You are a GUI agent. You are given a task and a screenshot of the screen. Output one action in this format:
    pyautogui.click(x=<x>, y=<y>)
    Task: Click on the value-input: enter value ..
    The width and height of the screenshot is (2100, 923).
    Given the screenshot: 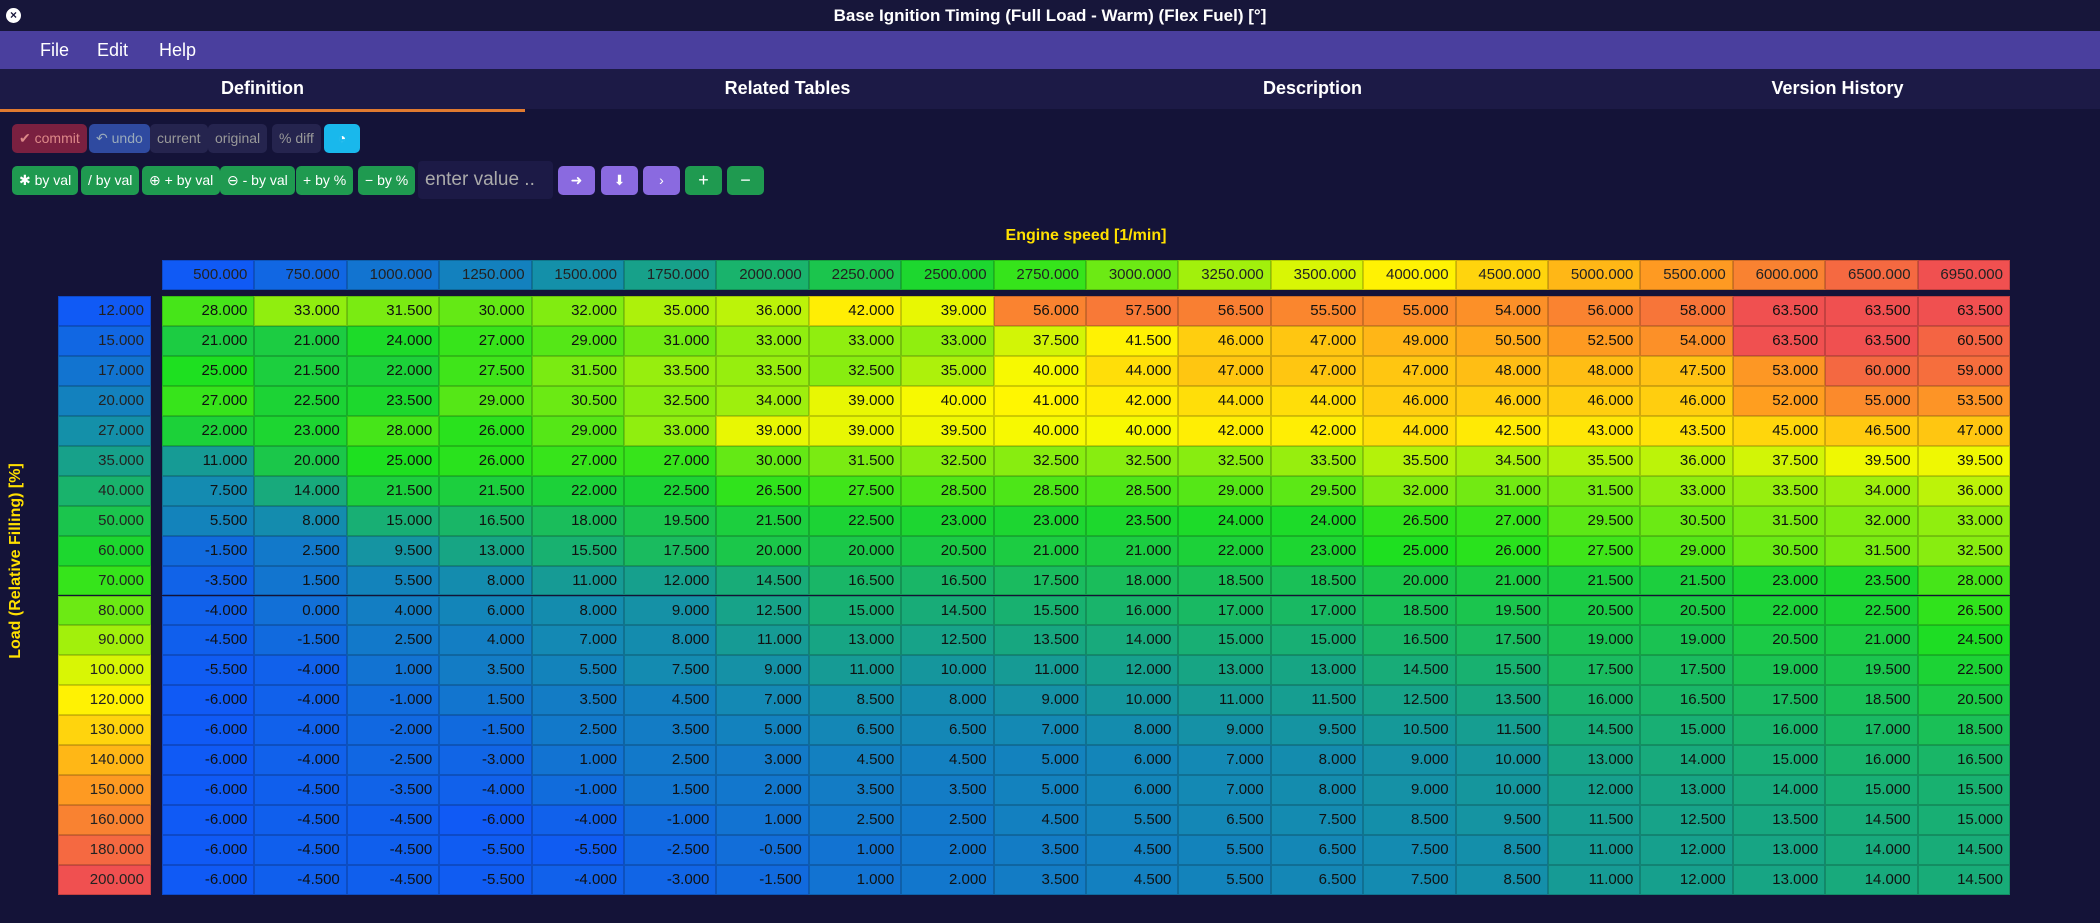 What is the action you would take?
    pyautogui.click(x=485, y=180)
    